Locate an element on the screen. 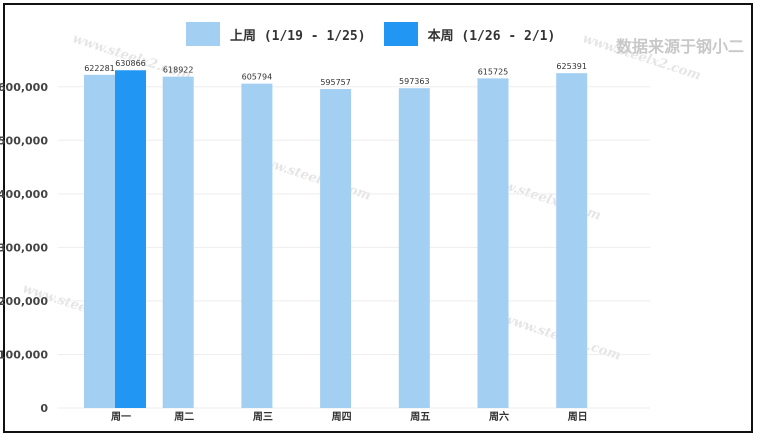 Image resolution: width=760 pixels, height=442 pixels. y-tick-label: 200,000 is located at coordinates (24, 301).